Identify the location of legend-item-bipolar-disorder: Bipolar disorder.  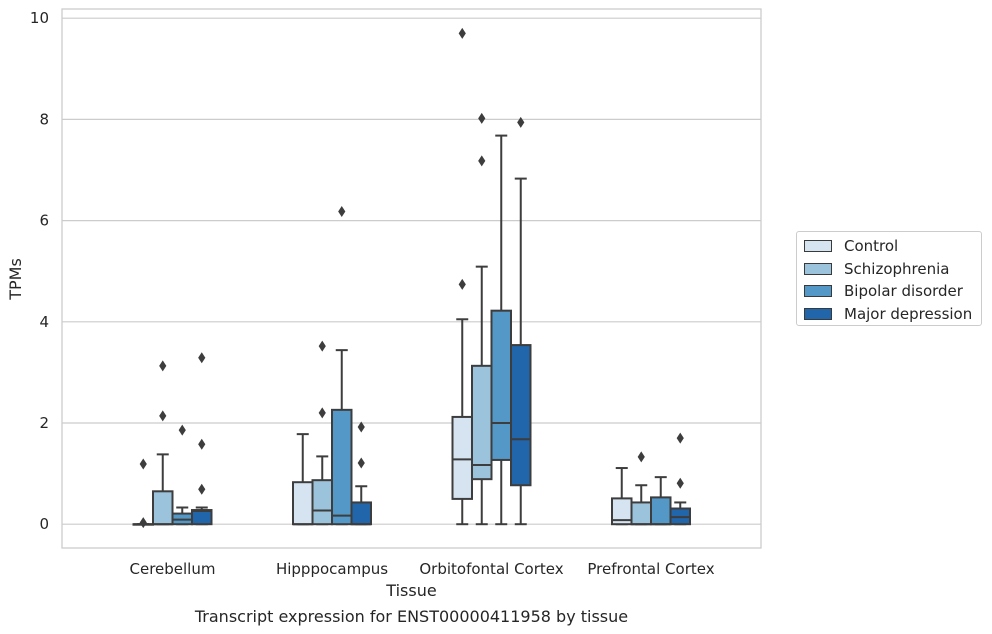
(892, 291).